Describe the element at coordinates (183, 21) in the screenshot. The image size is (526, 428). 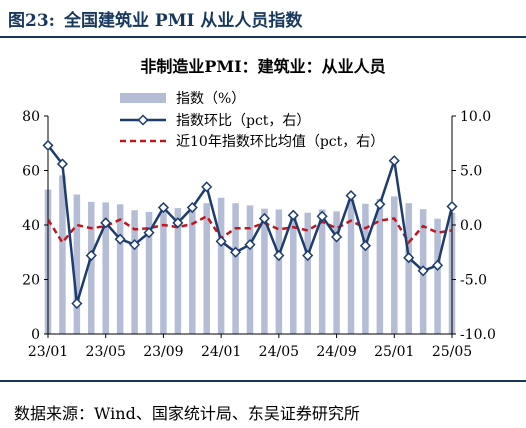
I see `figure-title: 全国建筑业 PMI 从业人员指数` at that location.